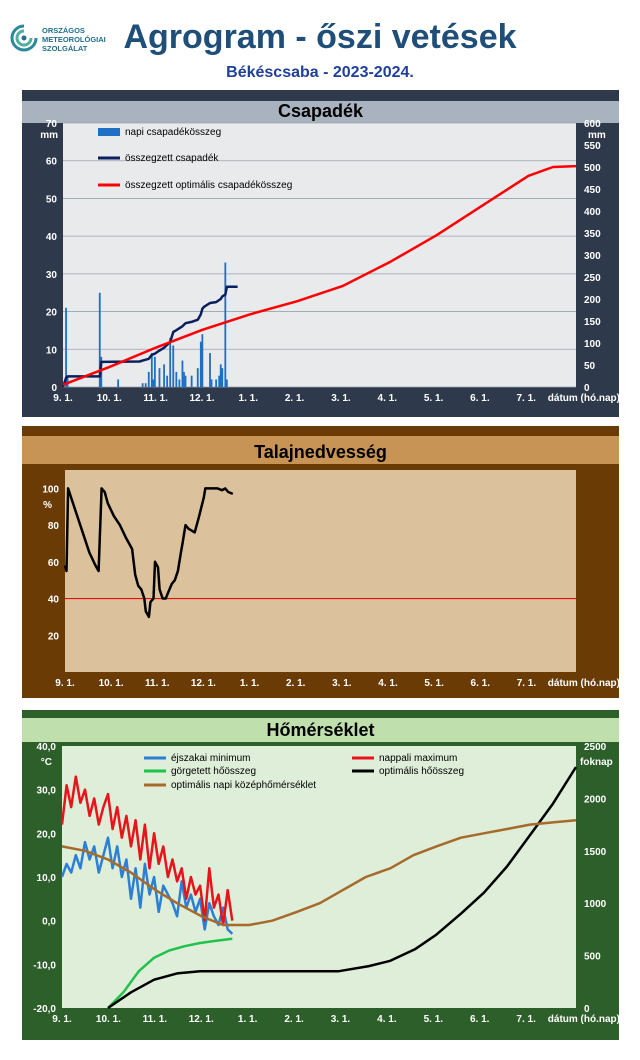 This screenshot has height=1060, width=640. What do you see at coordinates (47, 747) in the screenshot?
I see `y-tick-label: 40,0` at bounding box center [47, 747].